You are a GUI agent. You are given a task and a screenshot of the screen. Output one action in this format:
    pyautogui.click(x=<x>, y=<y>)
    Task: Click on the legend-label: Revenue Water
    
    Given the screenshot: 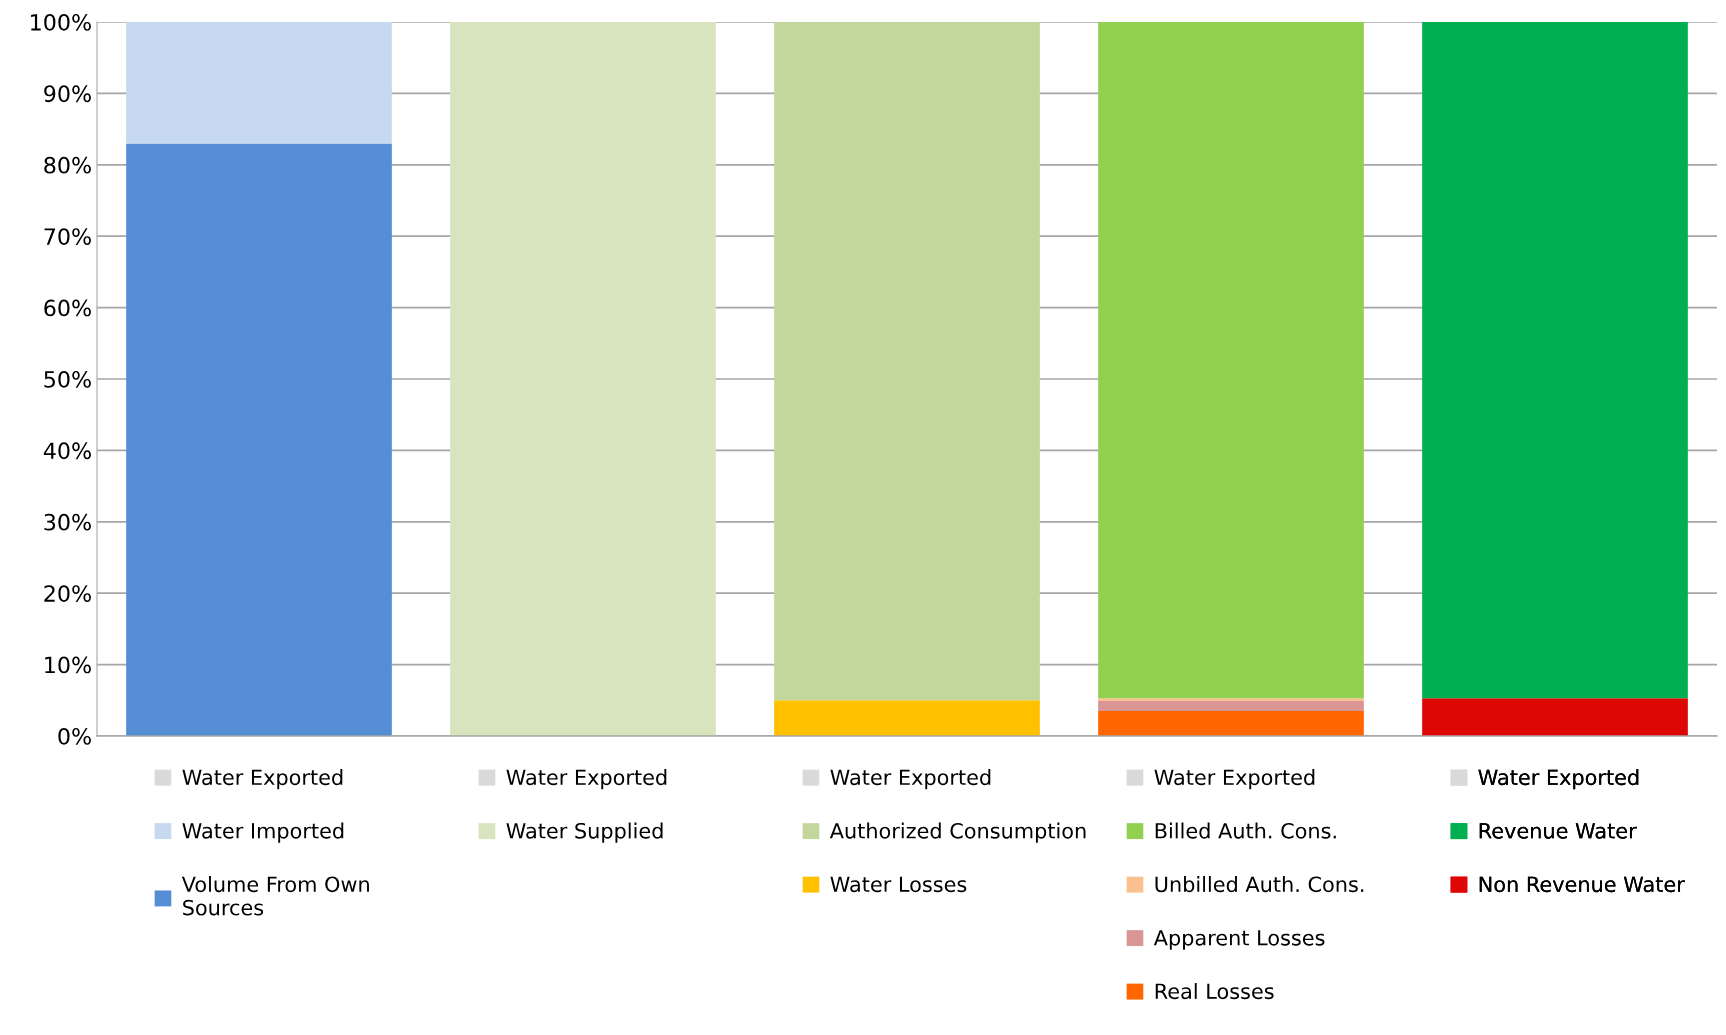 What is the action you would take?
    pyautogui.click(x=1558, y=831)
    